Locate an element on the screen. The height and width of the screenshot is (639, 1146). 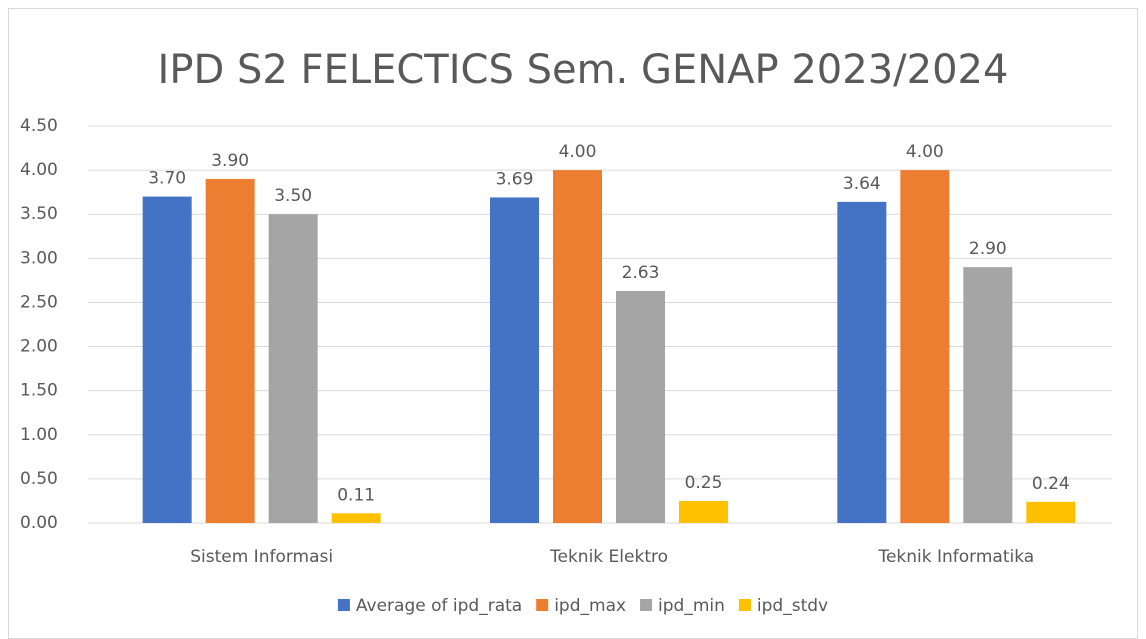
y-tick-label: 4.00 is located at coordinates (39, 170).